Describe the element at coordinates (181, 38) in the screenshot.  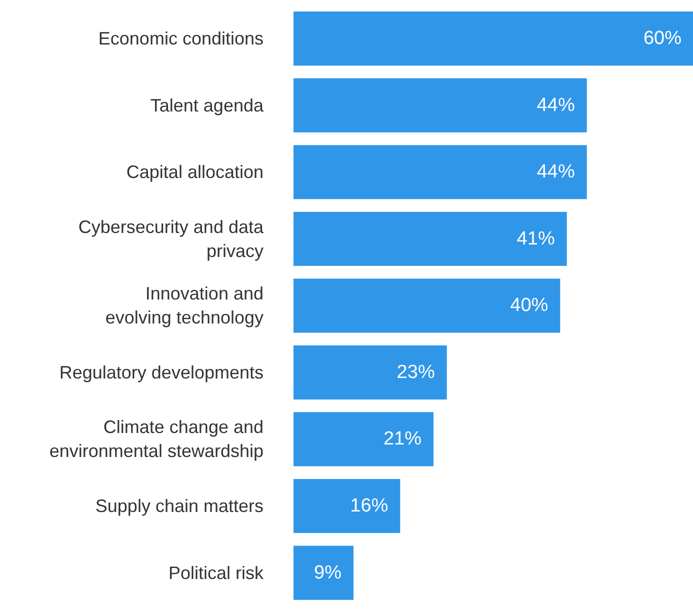
I see `y-tick-label: Economic conditions` at that location.